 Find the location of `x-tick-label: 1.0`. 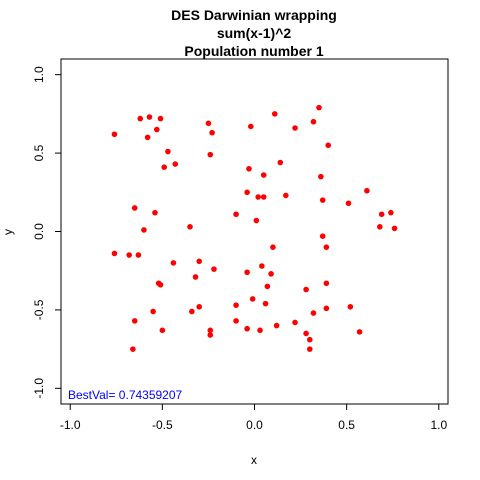

x-tick-label: 1.0 is located at coordinates (438, 425).